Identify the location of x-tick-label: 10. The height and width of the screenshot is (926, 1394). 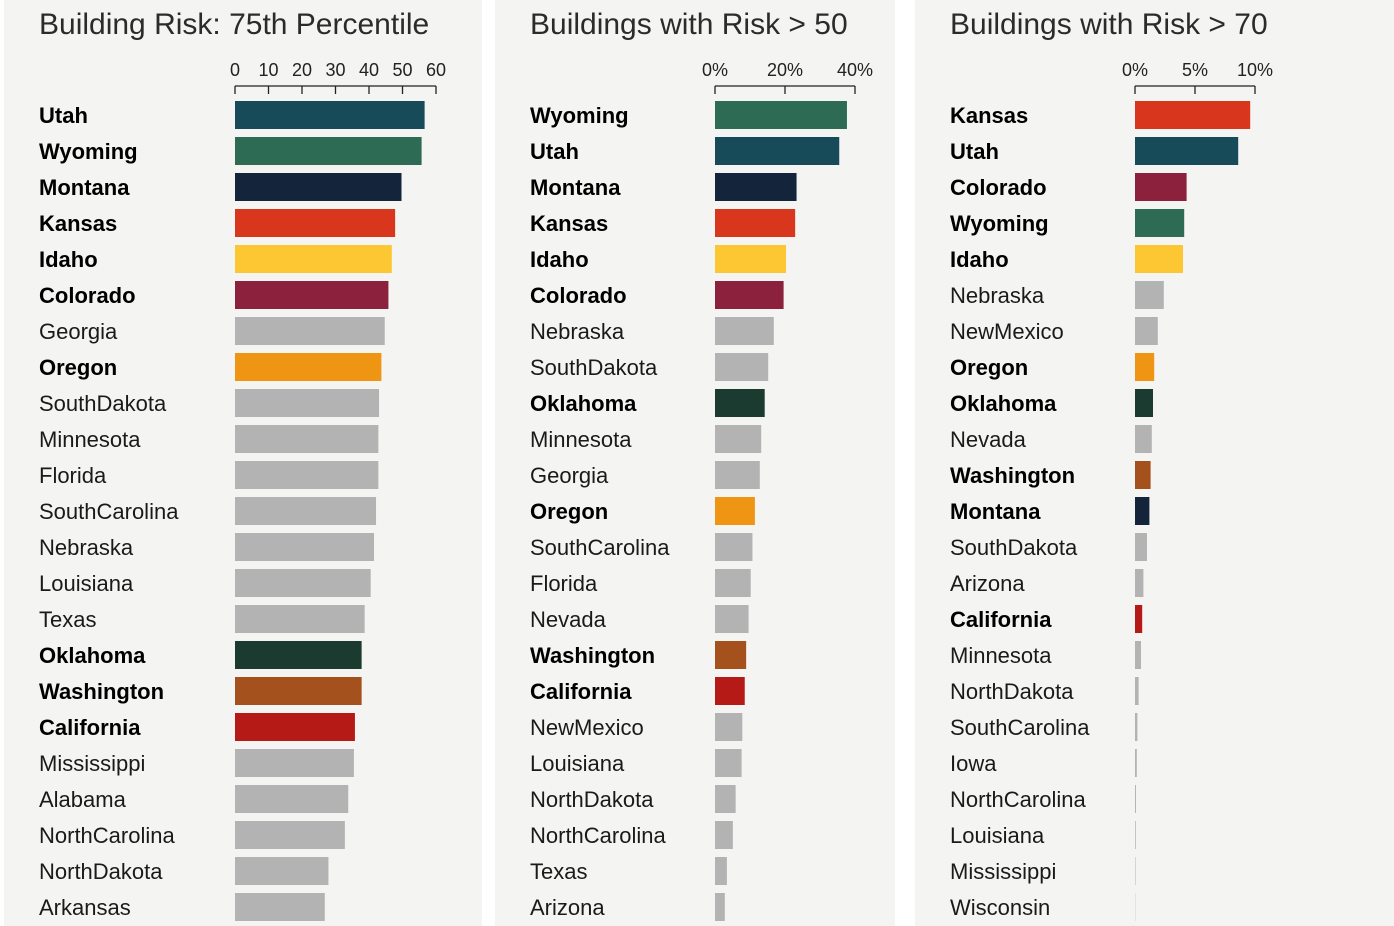
(268, 70).